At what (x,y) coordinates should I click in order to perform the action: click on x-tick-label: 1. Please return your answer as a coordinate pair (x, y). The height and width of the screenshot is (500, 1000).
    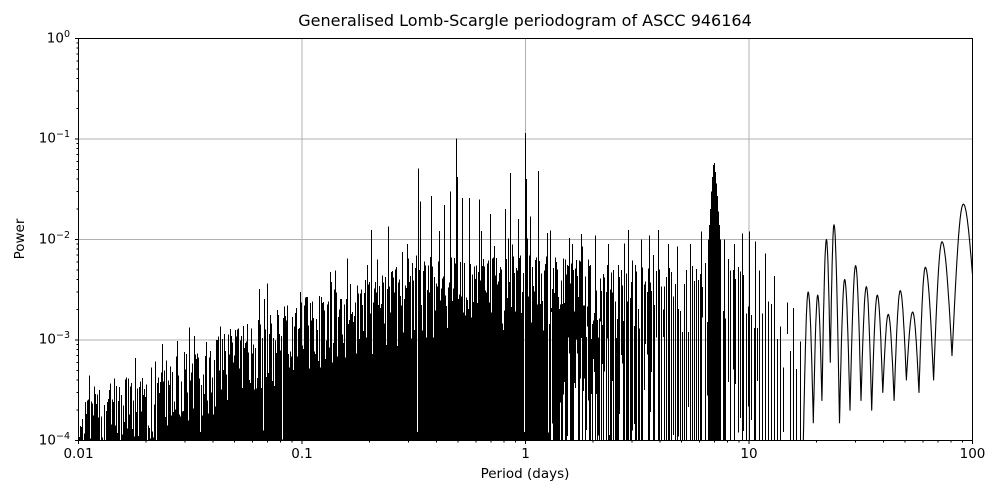
    Looking at the image, I should click on (525, 454).